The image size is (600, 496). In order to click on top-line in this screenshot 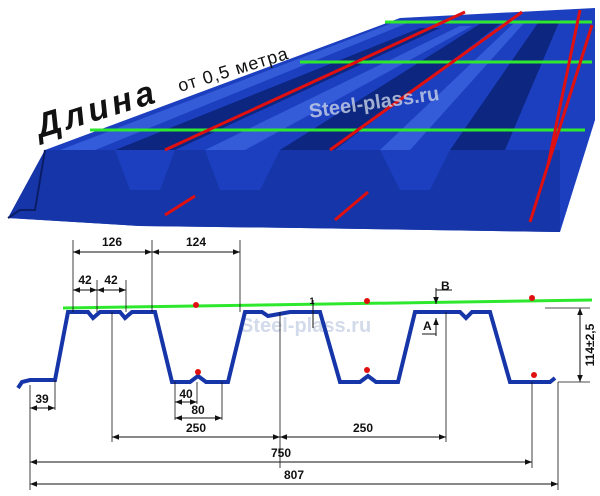, I will do `click(327, 304)`.